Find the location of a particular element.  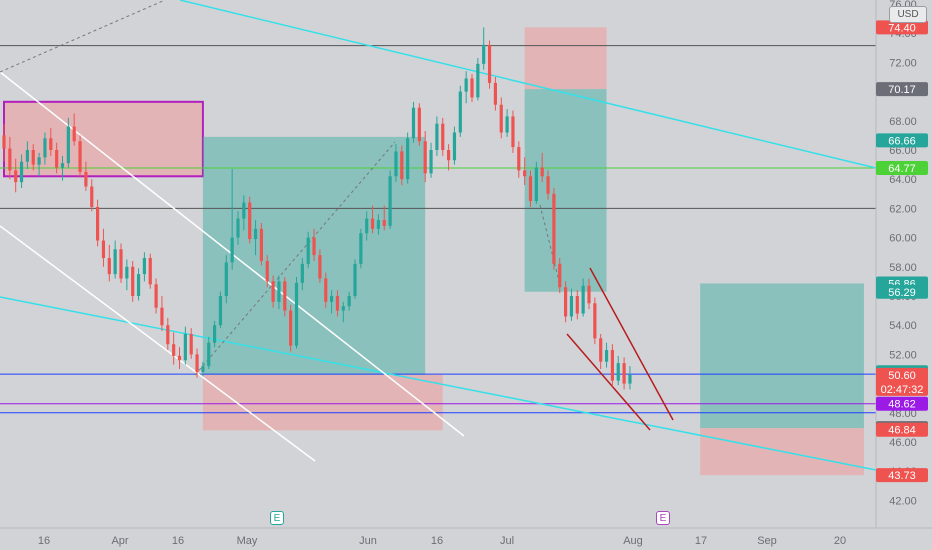

time-tick-label: 17 is located at coordinates (701, 541).